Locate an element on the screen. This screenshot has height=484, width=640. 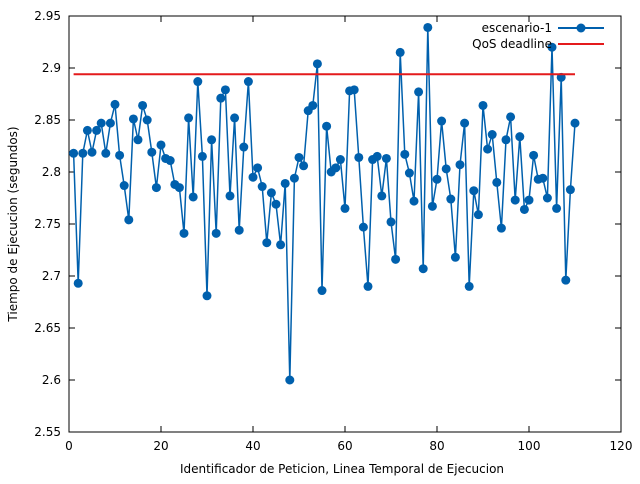
y-tick-label: 2.7 is located at coordinates (51, 276).